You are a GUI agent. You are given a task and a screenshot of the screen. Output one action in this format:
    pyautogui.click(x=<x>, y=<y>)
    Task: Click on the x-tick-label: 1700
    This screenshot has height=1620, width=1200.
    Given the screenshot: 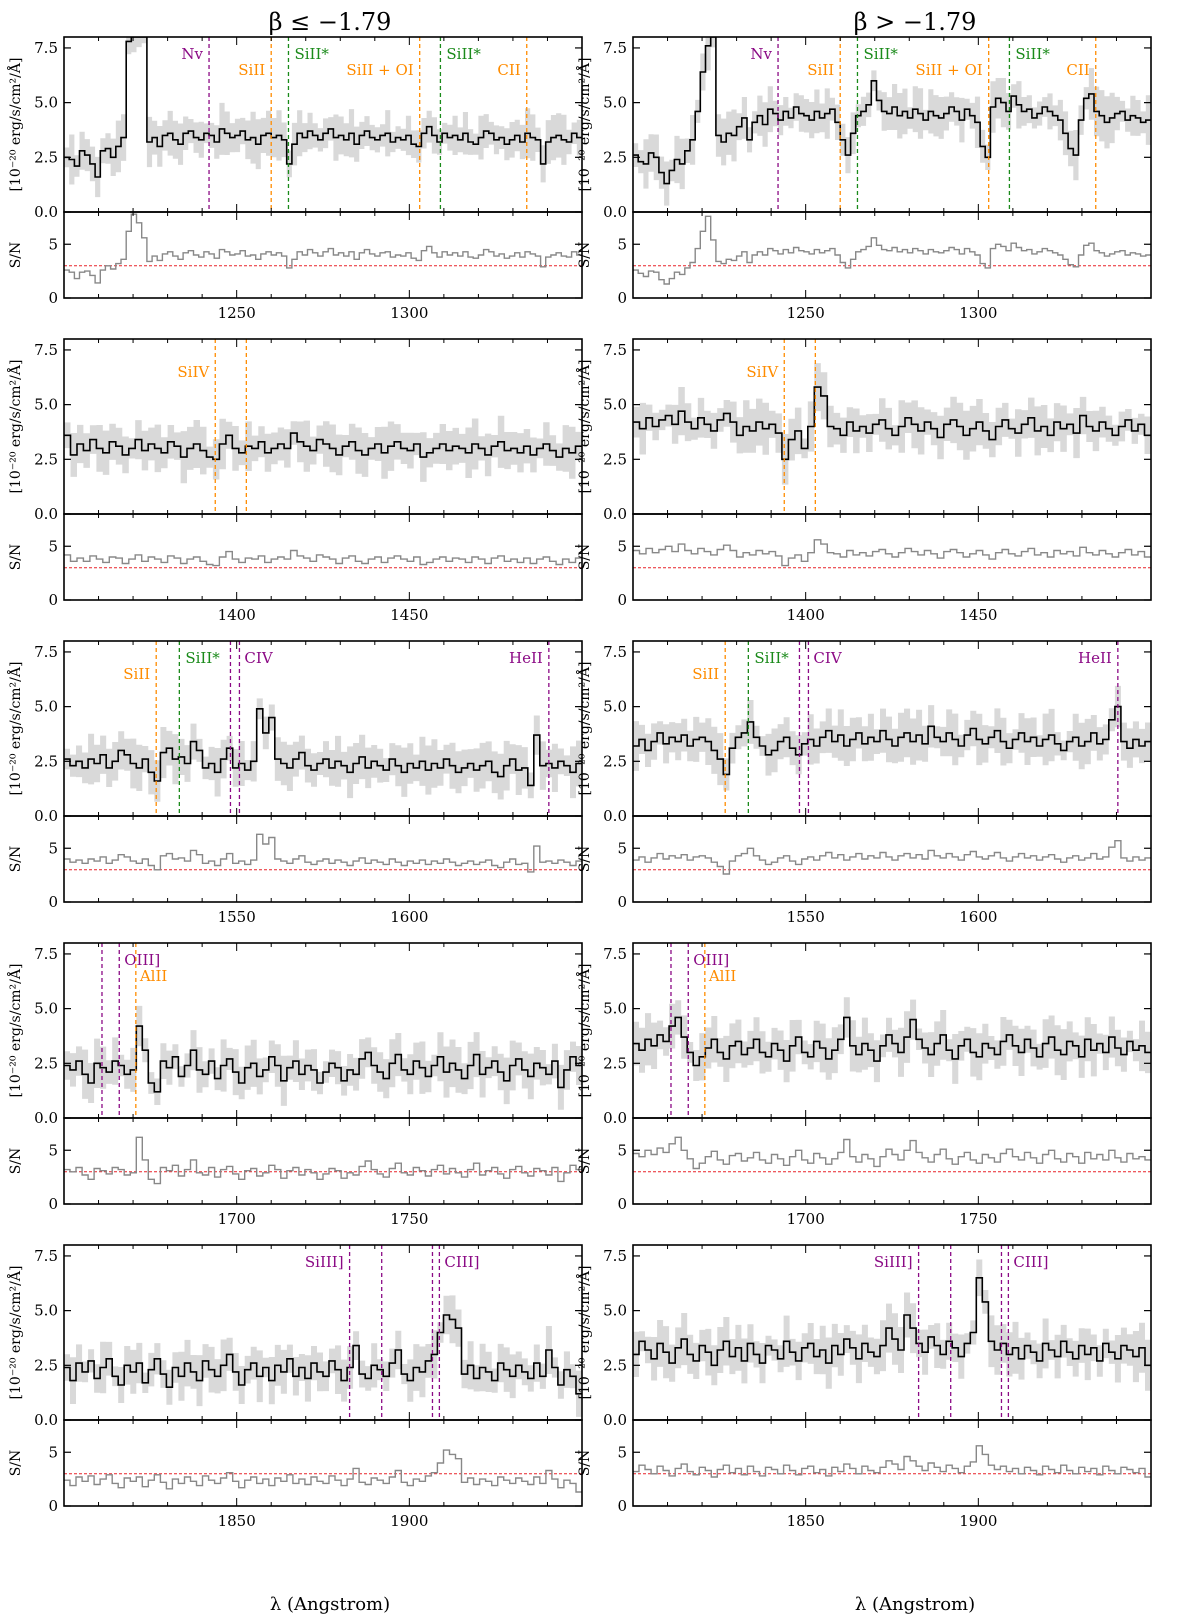 What is the action you would take?
    pyautogui.click(x=237, y=1219)
    